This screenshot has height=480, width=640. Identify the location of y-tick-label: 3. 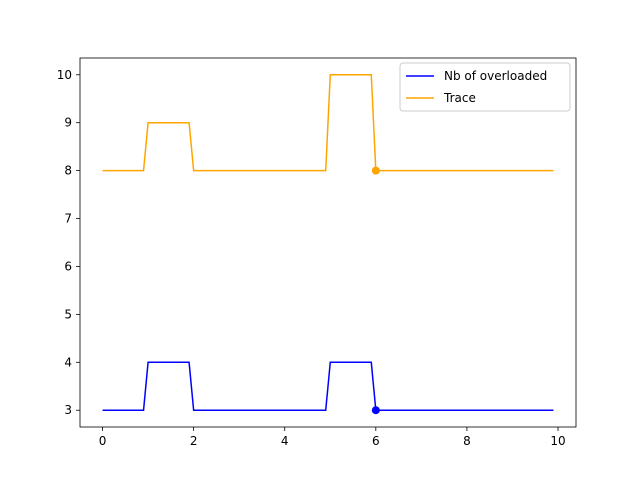
(68, 410).